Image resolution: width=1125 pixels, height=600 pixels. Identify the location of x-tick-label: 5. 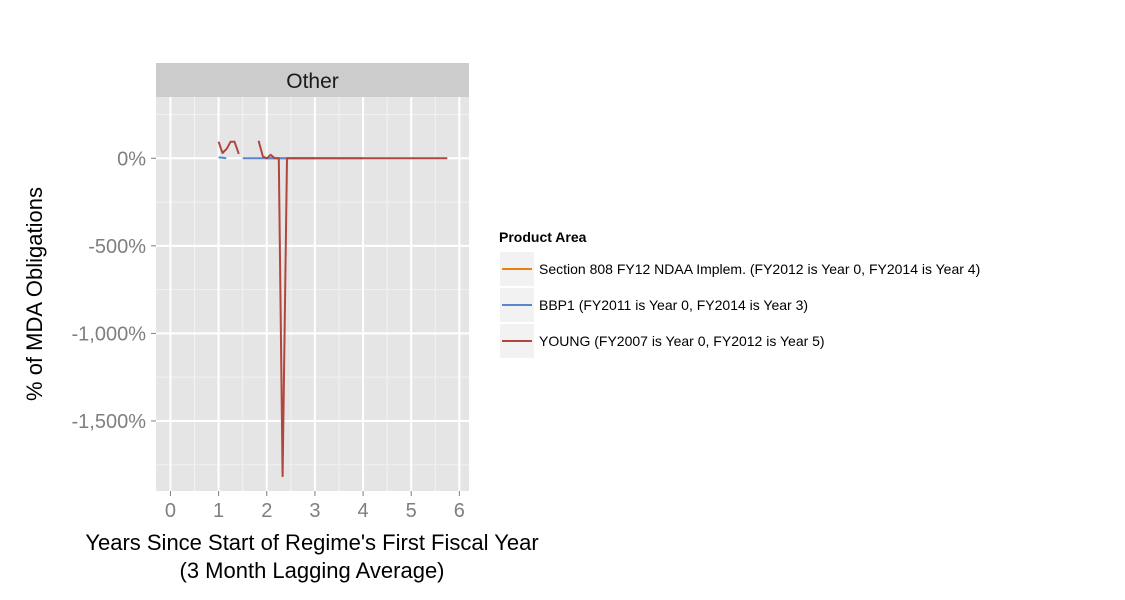
(411, 511).